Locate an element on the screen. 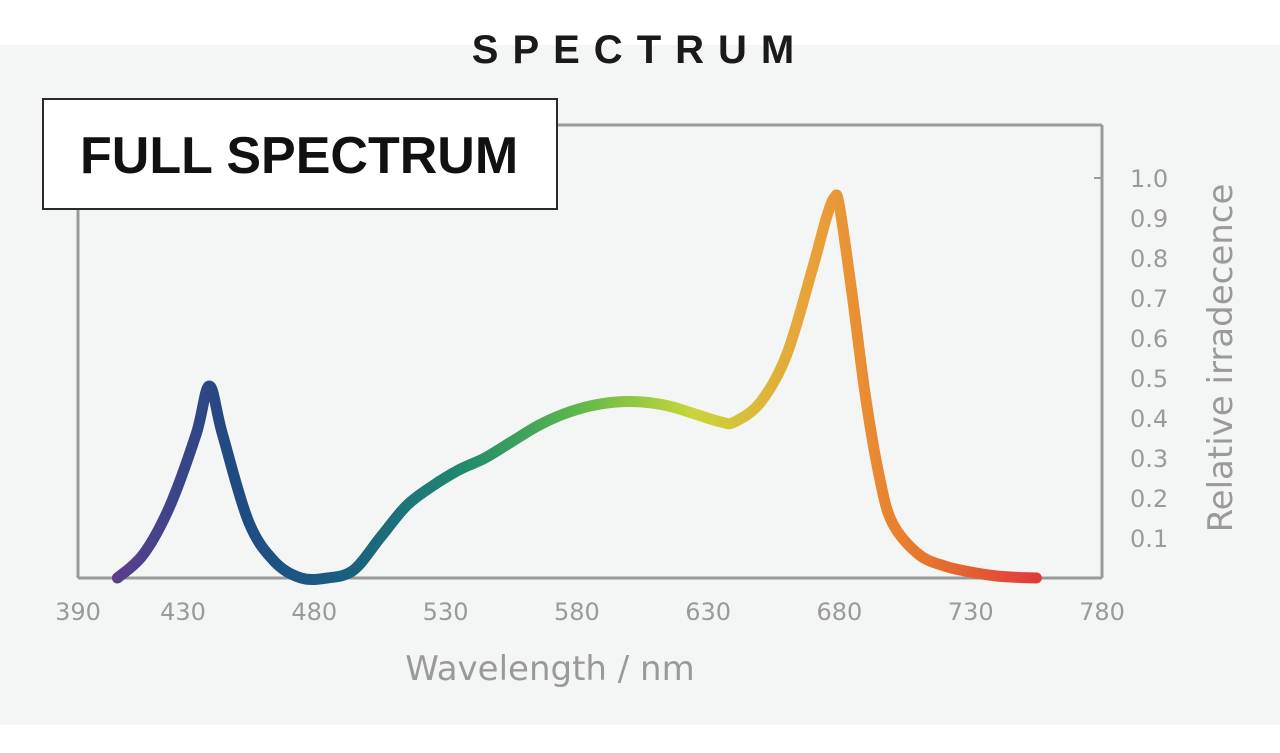 This screenshot has width=1280, height=753. y-tick-label: 0.9 is located at coordinates (1149, 219).